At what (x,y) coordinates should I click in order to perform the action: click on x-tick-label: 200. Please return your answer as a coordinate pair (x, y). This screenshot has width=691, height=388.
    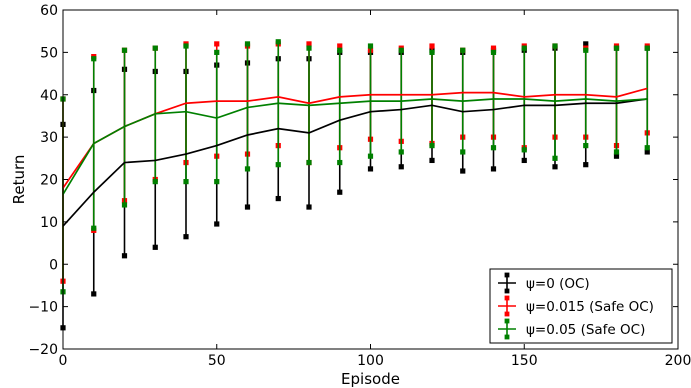
    Looking at the image, I should click on (678, 361).